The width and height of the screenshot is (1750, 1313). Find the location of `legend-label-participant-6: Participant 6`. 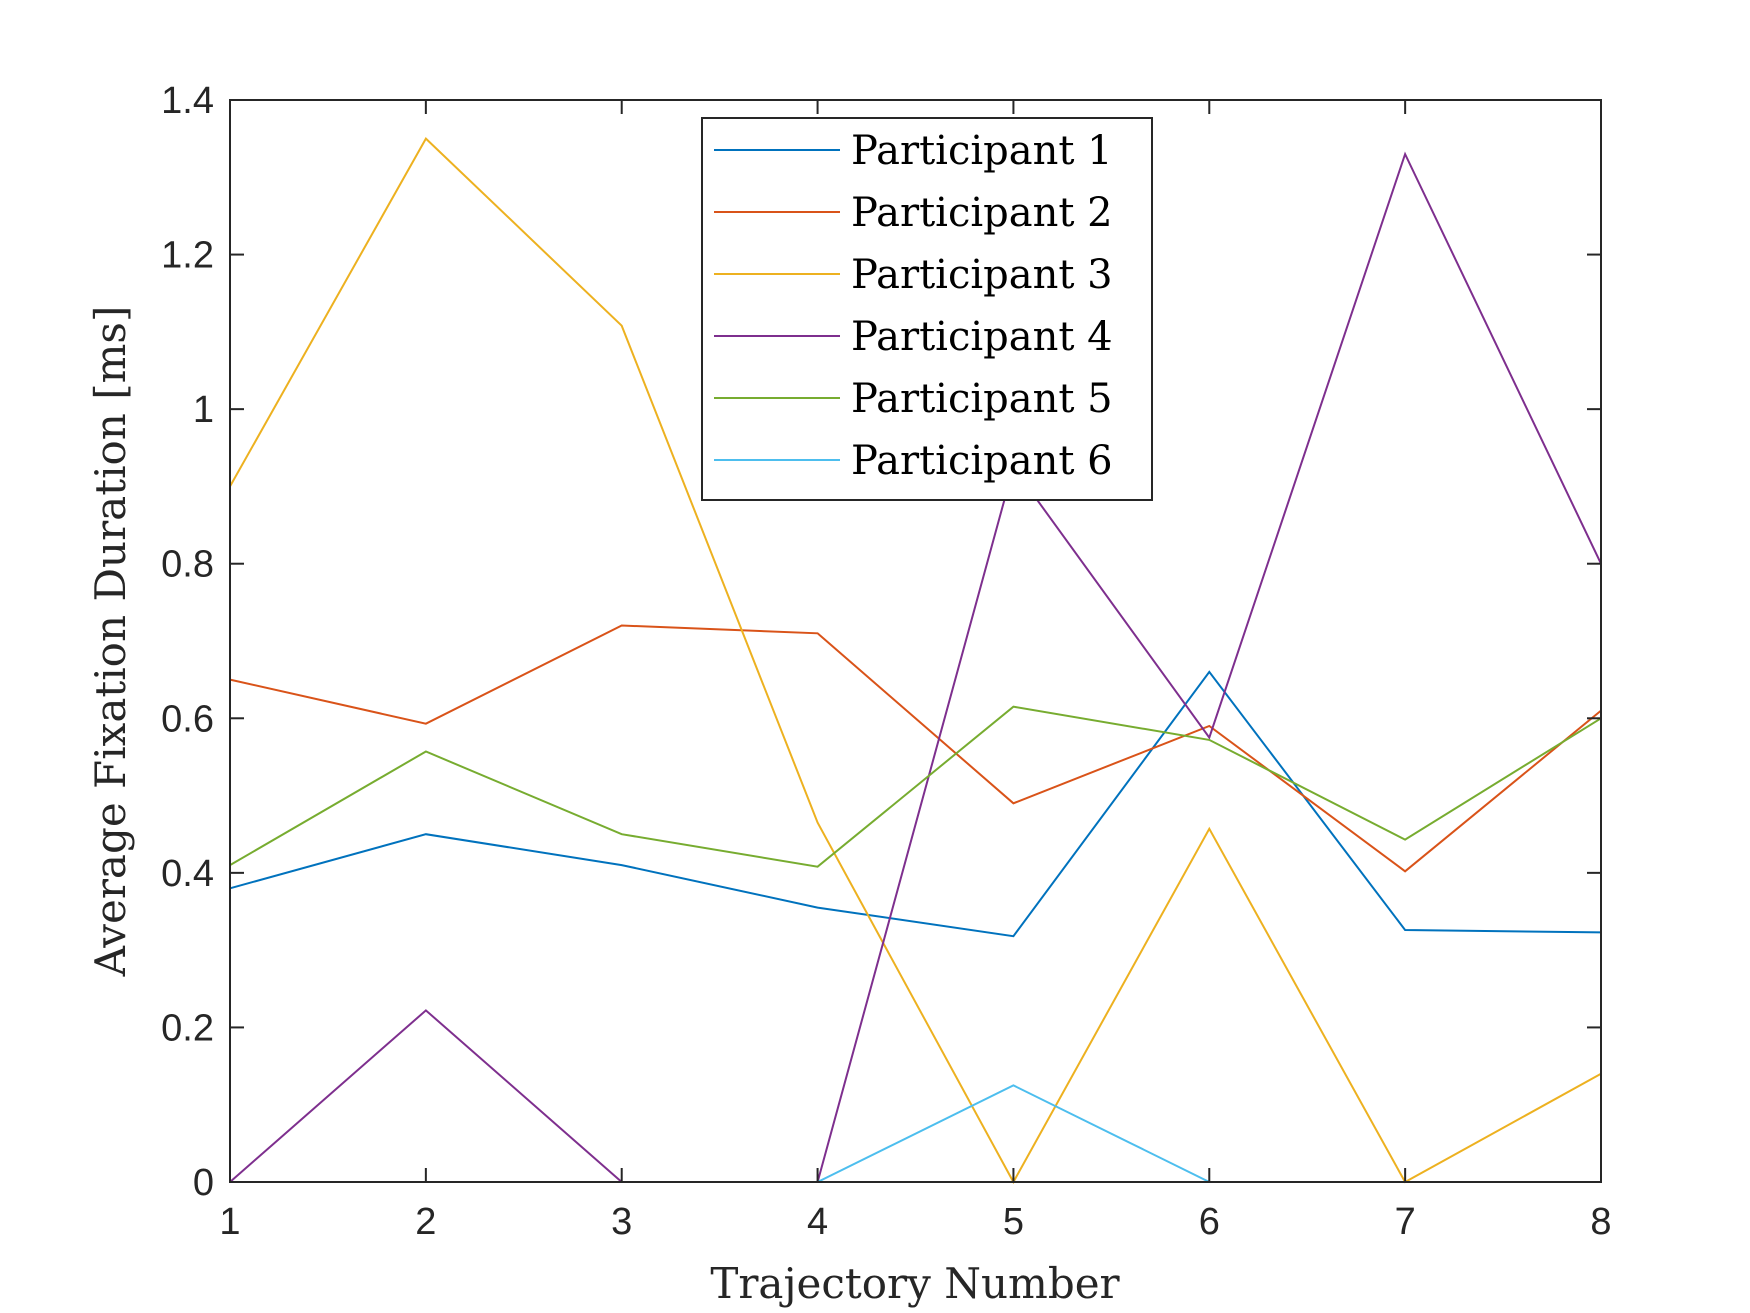

legend-label-participant-6: Participant 6 is located at coordinates (982, 461).